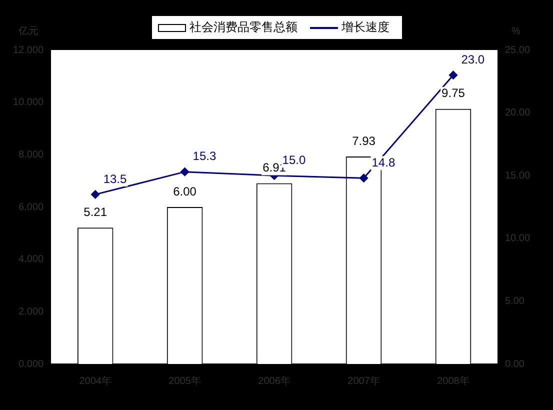  I want to click on y2-axis-title: %, so click(516, 31).